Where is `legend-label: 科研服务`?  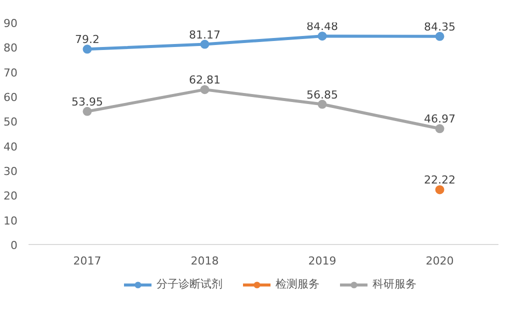 legend-label: 科研服务 is located at coordinates (394, 284).